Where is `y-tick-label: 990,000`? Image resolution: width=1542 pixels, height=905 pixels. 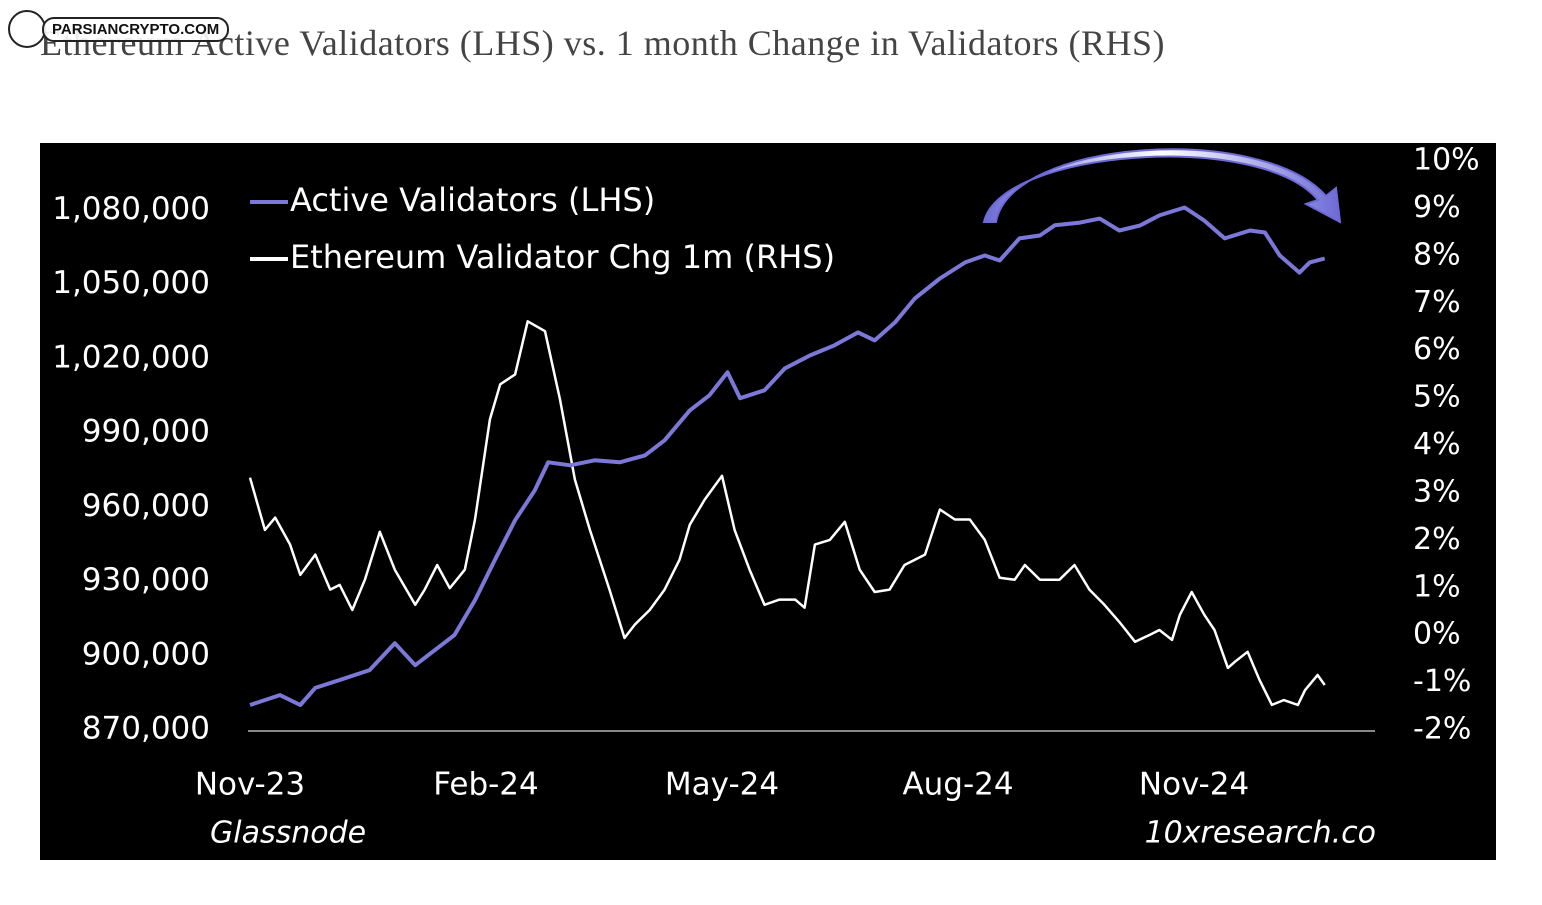
y-tick-label: 990,000 is located at coordinates (146, 432).